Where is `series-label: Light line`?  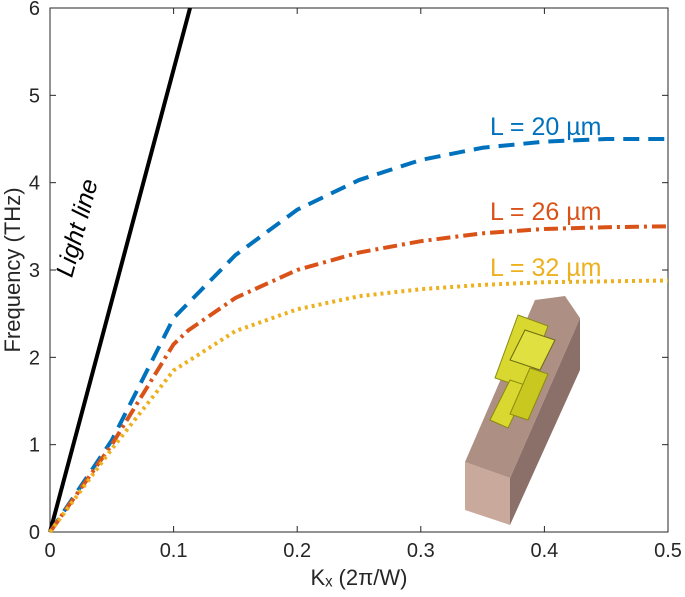 series-label: Light line is located at coordinates (77, 228).